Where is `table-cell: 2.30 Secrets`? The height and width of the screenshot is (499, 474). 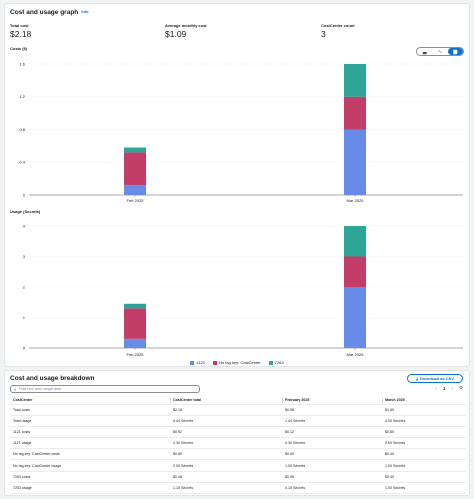
table-cell: 2.30 Secrets is located at coordinates (226, 443).